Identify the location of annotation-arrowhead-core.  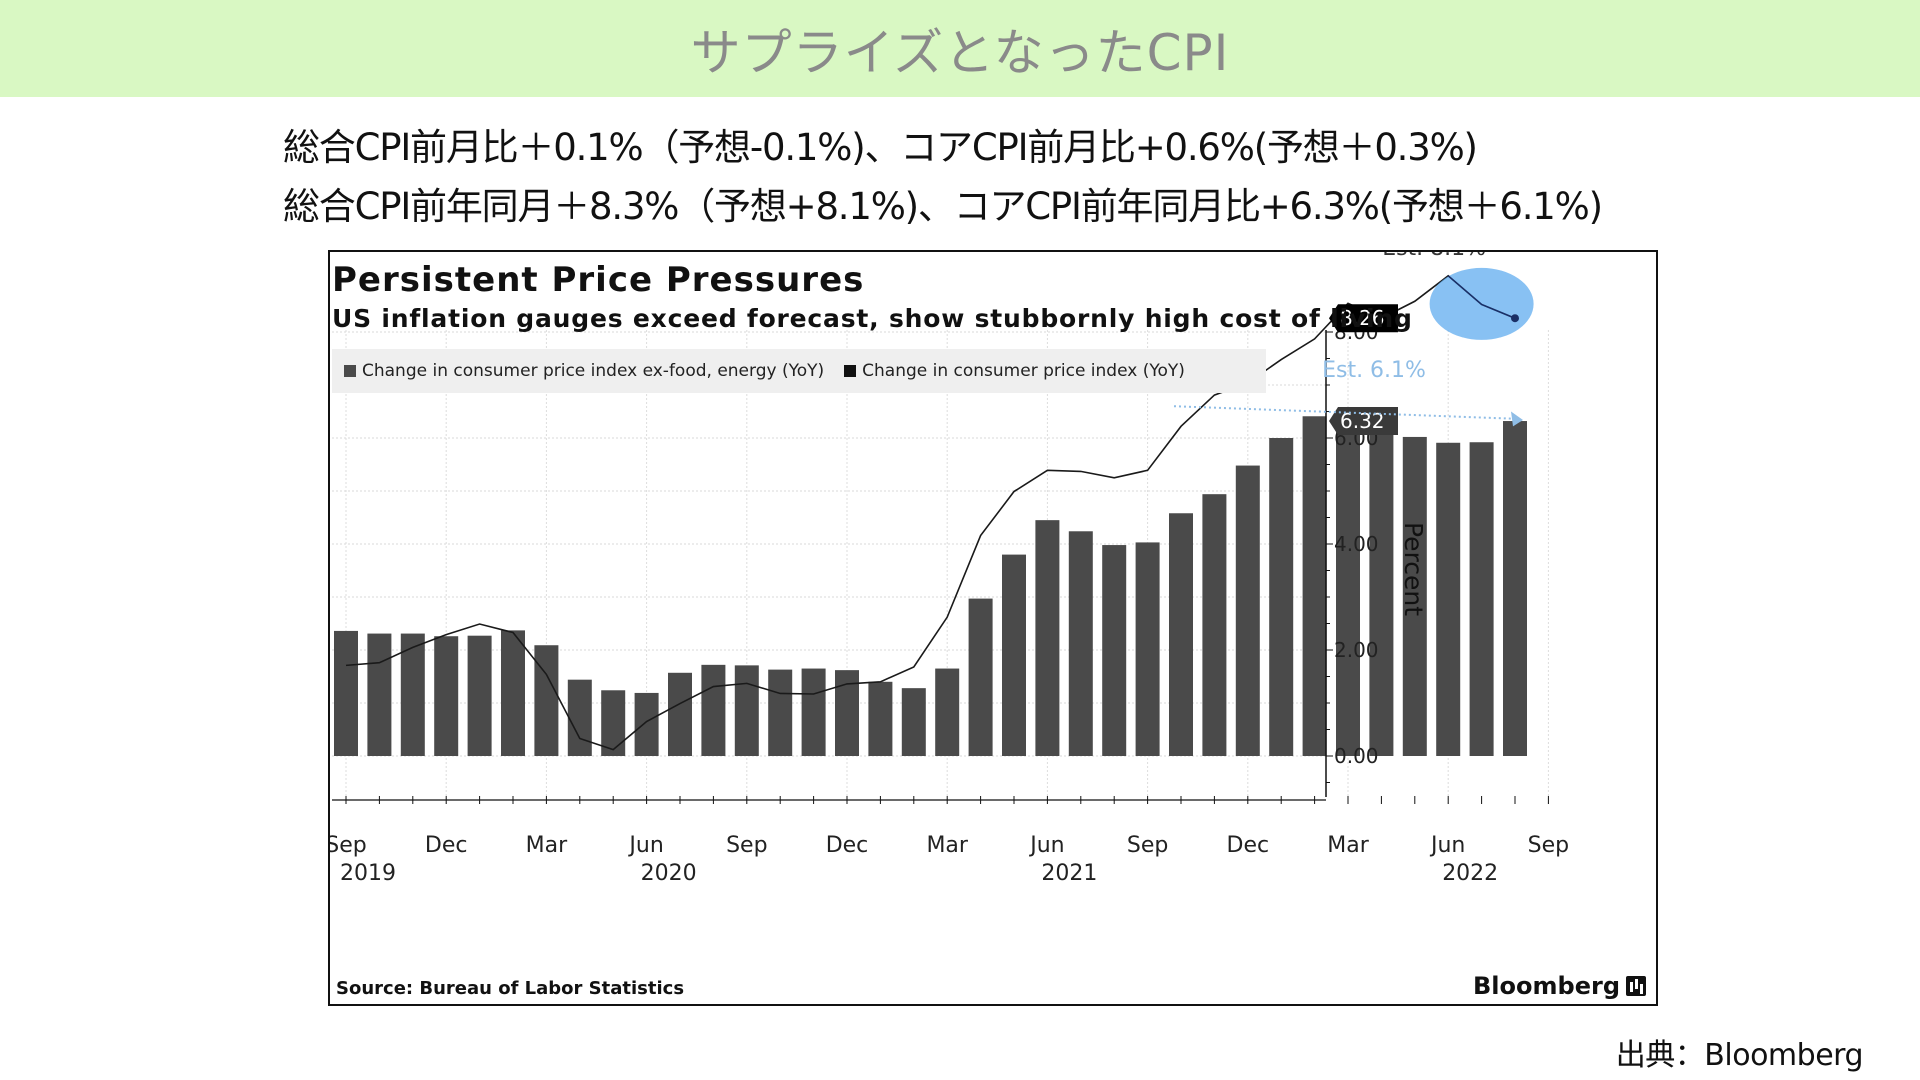
(1517, 419).